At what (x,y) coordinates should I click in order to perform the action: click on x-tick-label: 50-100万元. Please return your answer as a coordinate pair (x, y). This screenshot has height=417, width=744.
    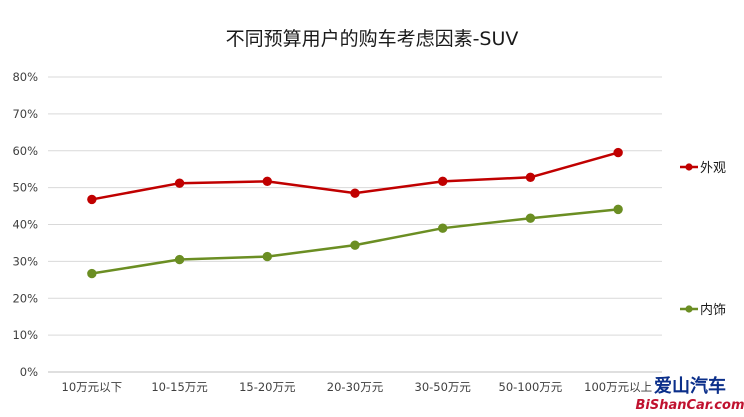
    Looking at the image, I should click on (531, 387).